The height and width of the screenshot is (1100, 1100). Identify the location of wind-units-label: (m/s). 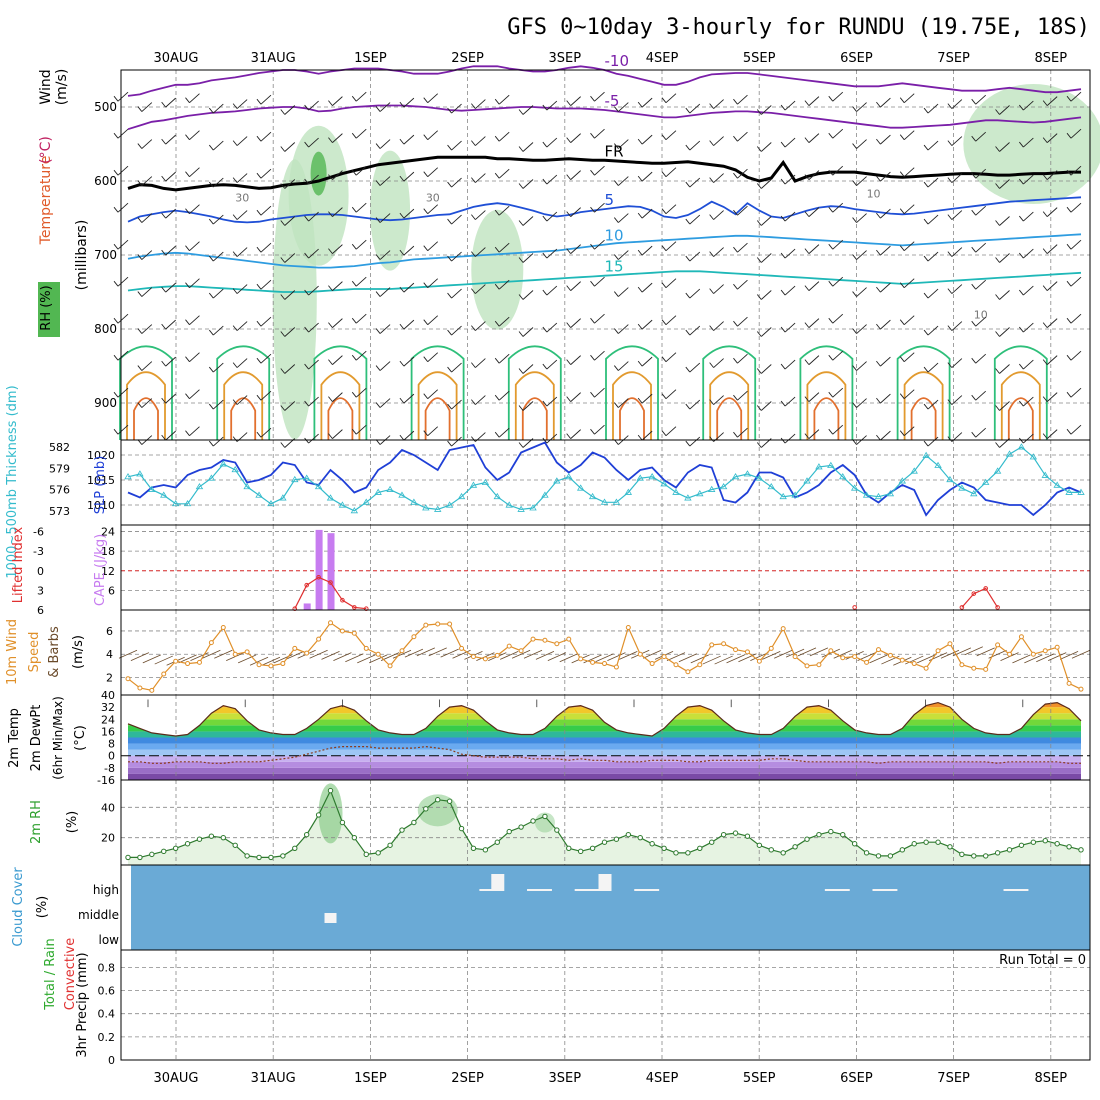
(62, 87).